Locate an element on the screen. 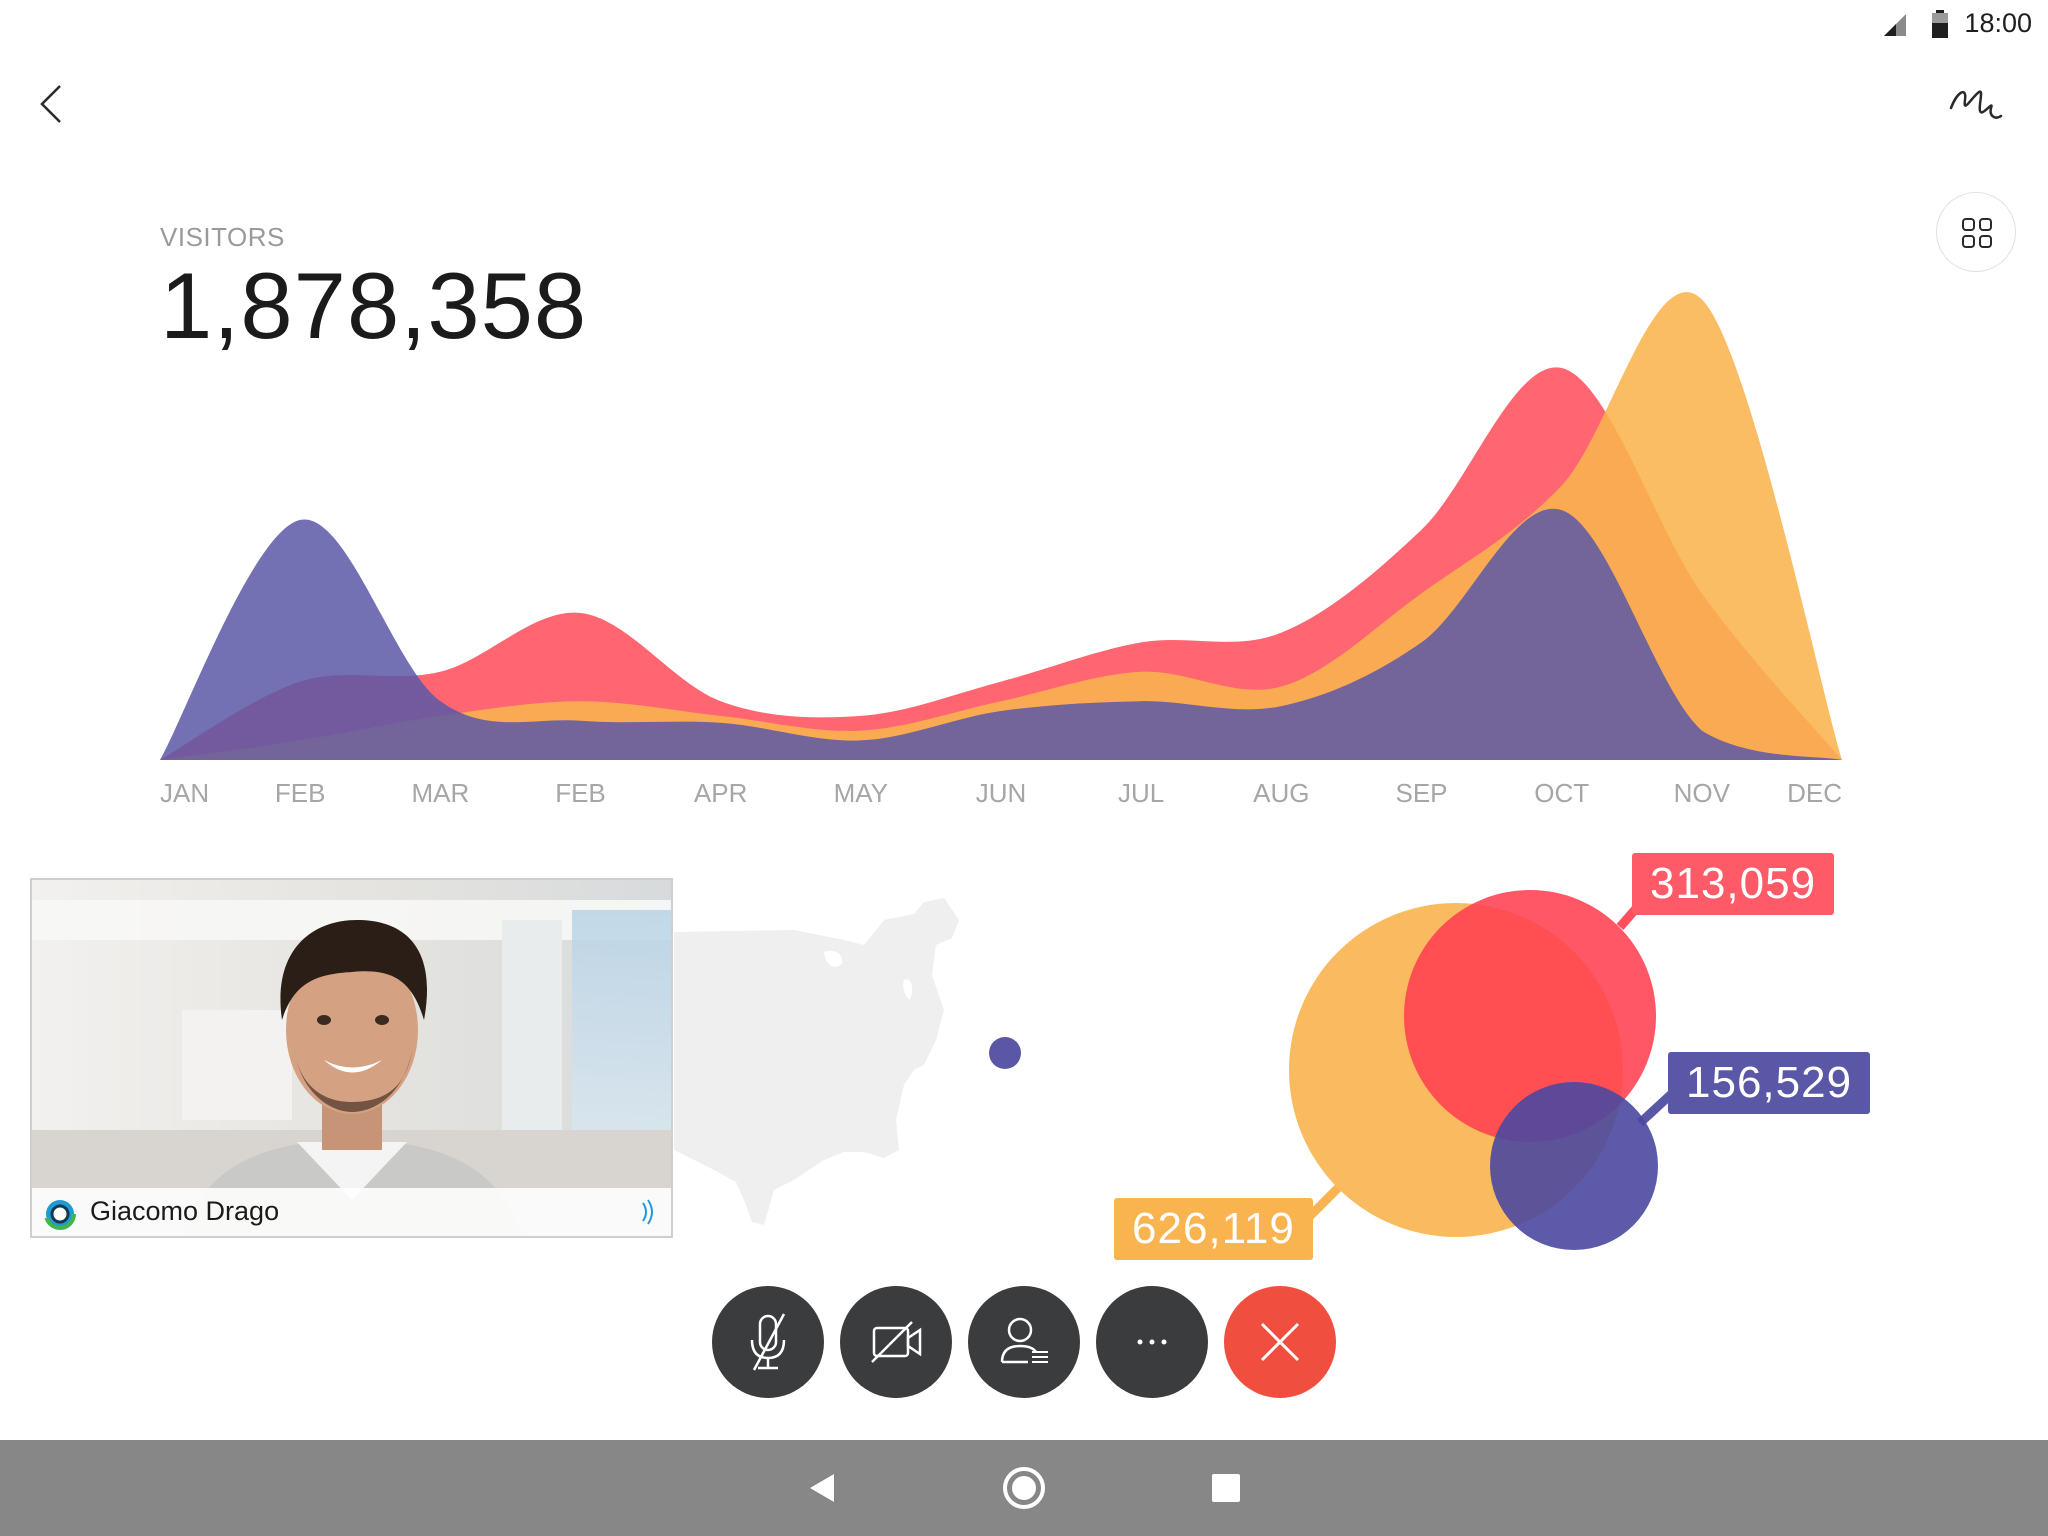 The image size is (2048, 1536). location-marker is located at coordinates (1005, 1053).